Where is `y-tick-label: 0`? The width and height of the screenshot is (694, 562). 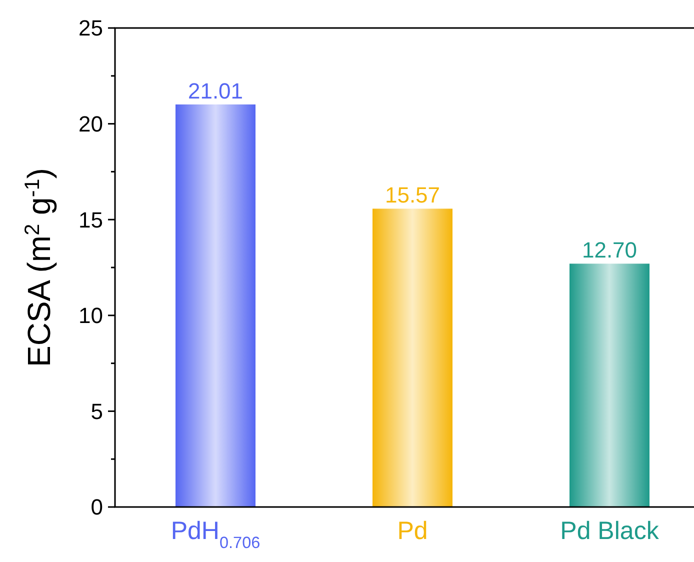 y-tick-label: 0 is located at coordinates (96, 507).